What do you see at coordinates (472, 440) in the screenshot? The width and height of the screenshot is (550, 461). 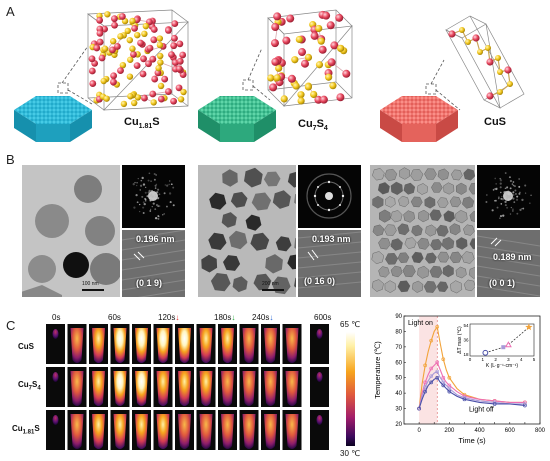 I see `x-axis-label: Time (s)` at bounding box center [472, 440].